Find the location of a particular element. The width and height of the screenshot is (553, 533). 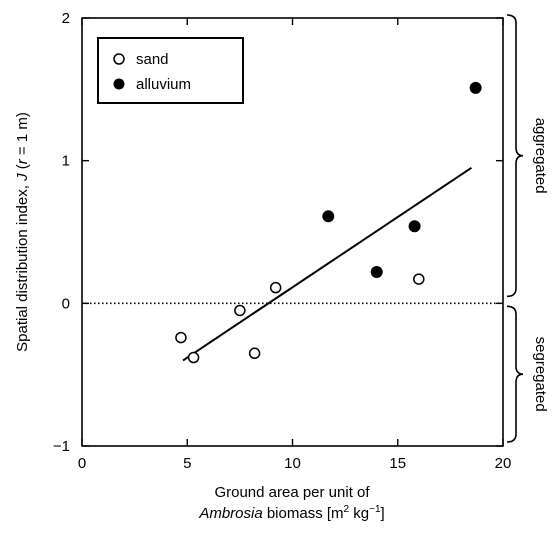

x-axis-label-genus: Ambrosia is located at coordinates (230, 513).